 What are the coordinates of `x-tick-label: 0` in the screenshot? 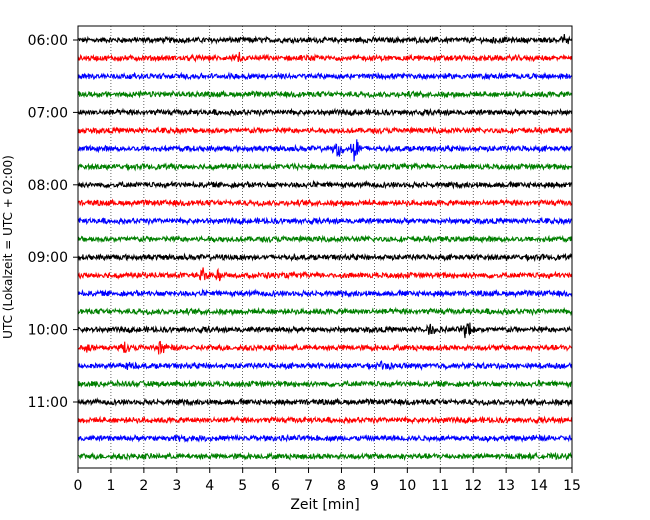 It's located at (78, 486).